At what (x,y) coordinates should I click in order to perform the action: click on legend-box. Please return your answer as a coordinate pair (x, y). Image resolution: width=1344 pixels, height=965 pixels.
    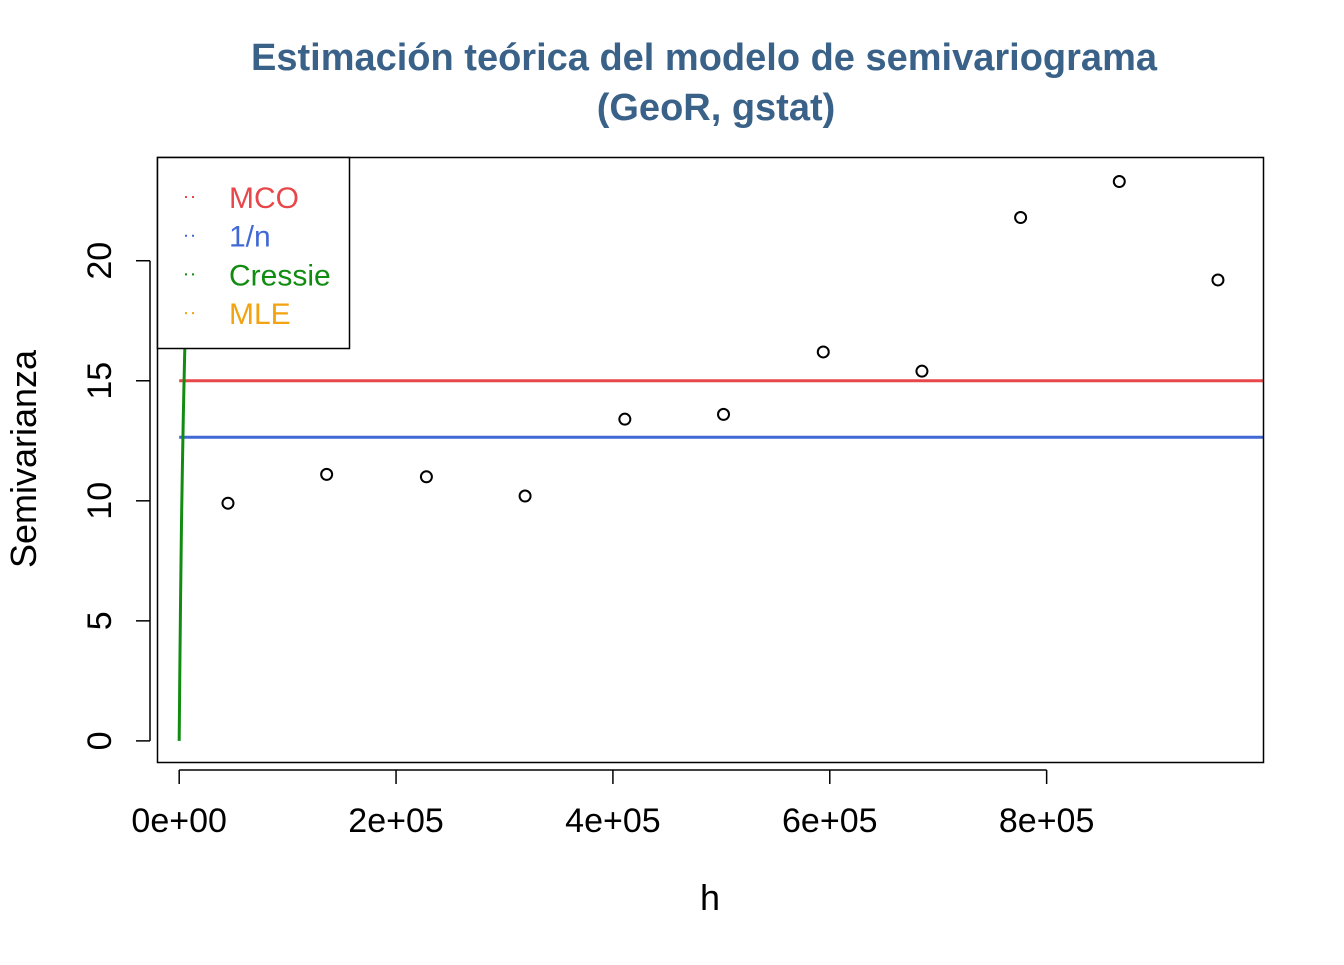
    Looking at the image, I should click on (253, 253).